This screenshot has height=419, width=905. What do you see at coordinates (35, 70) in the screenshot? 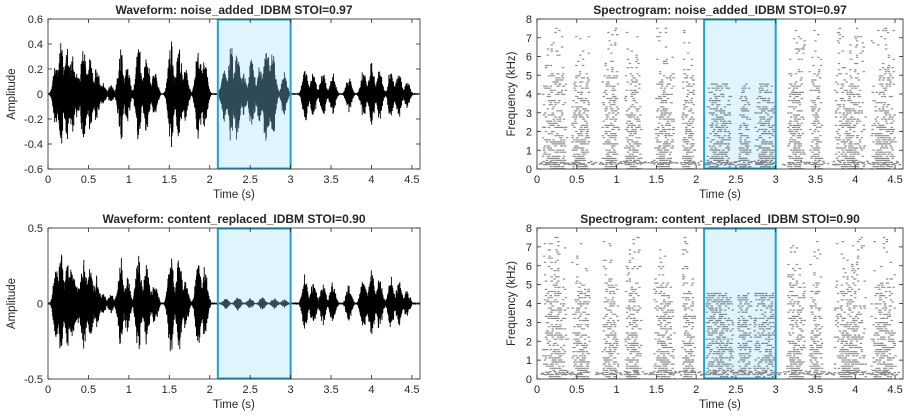
I see `y-tick-label: 0.2` at bounding box center [35, 70].